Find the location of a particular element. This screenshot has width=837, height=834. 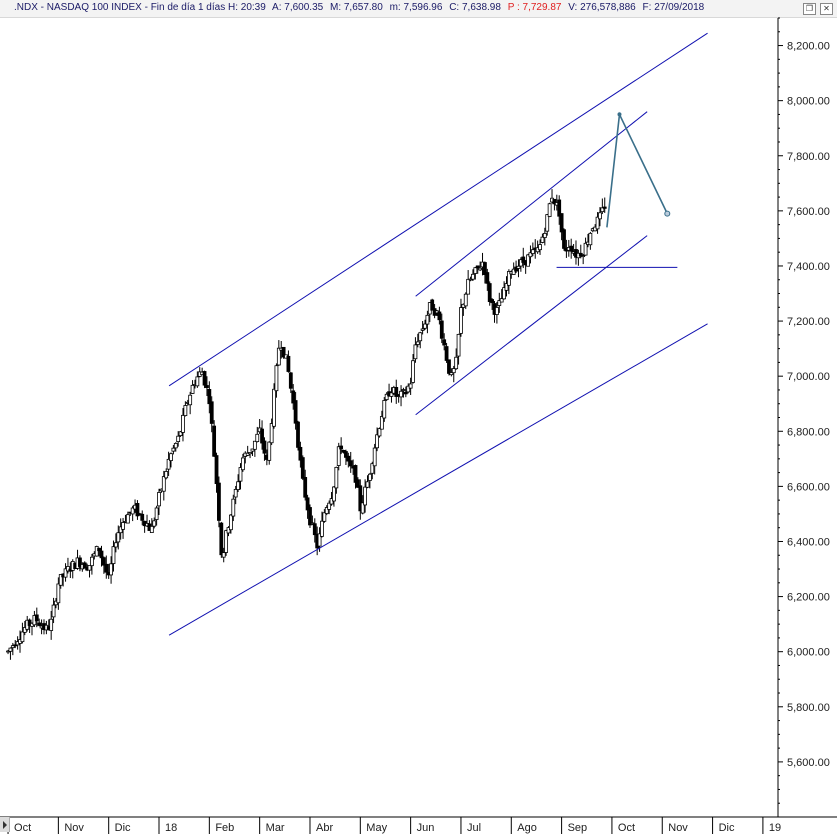

y-tick-label: 7,600.00 is located at coordinates (808, 212).